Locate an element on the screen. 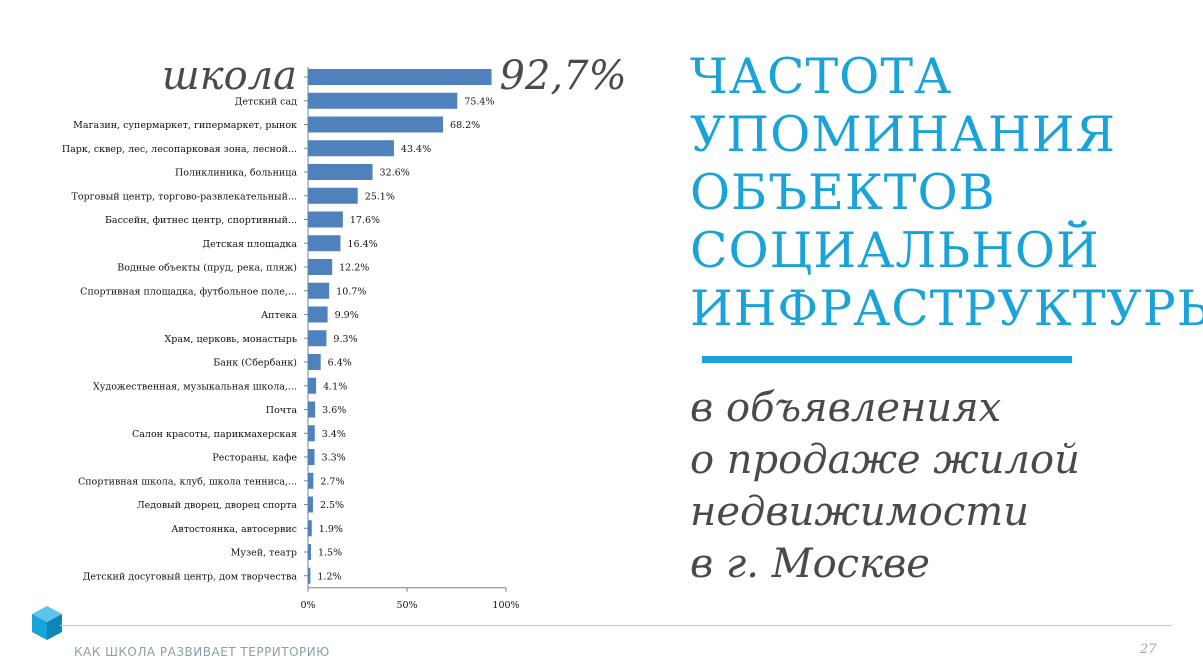 Image resolution: width=1203 pixels, height=672 pixels. category-label: Банк (Сбербанк) is located at coordinates (255, 363).